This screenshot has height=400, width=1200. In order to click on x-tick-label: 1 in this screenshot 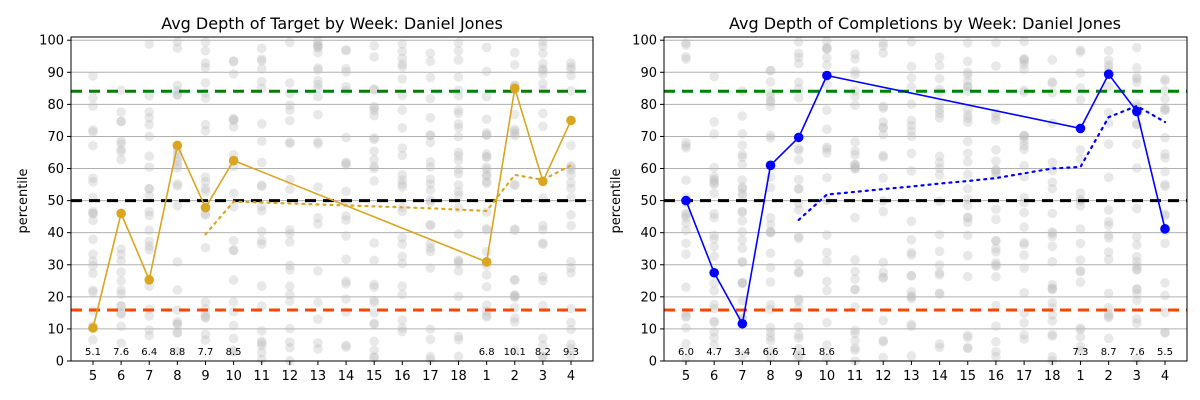, I will do `click(487, 376)`.